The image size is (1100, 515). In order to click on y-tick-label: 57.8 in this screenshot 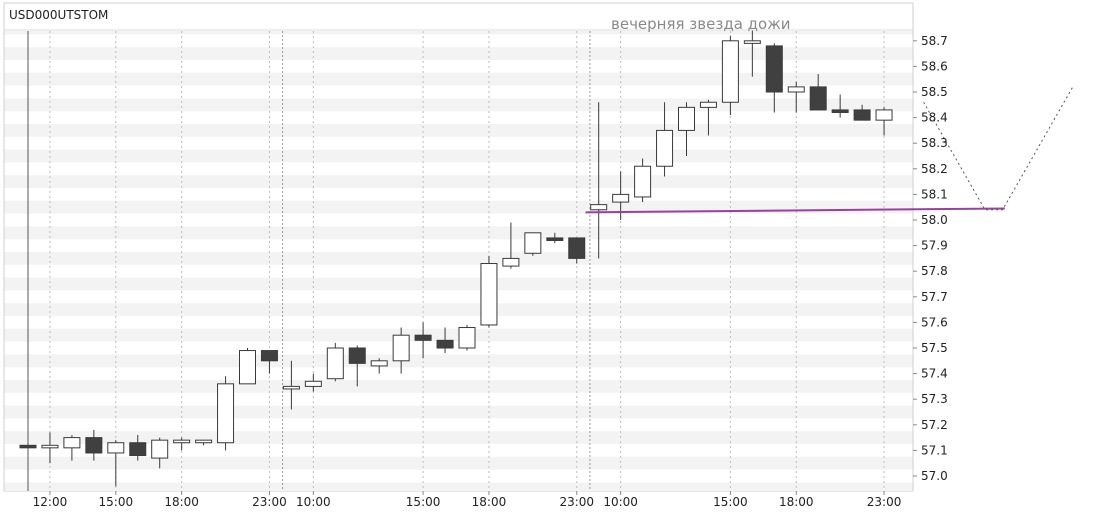, I will do `click(934, 271)`.